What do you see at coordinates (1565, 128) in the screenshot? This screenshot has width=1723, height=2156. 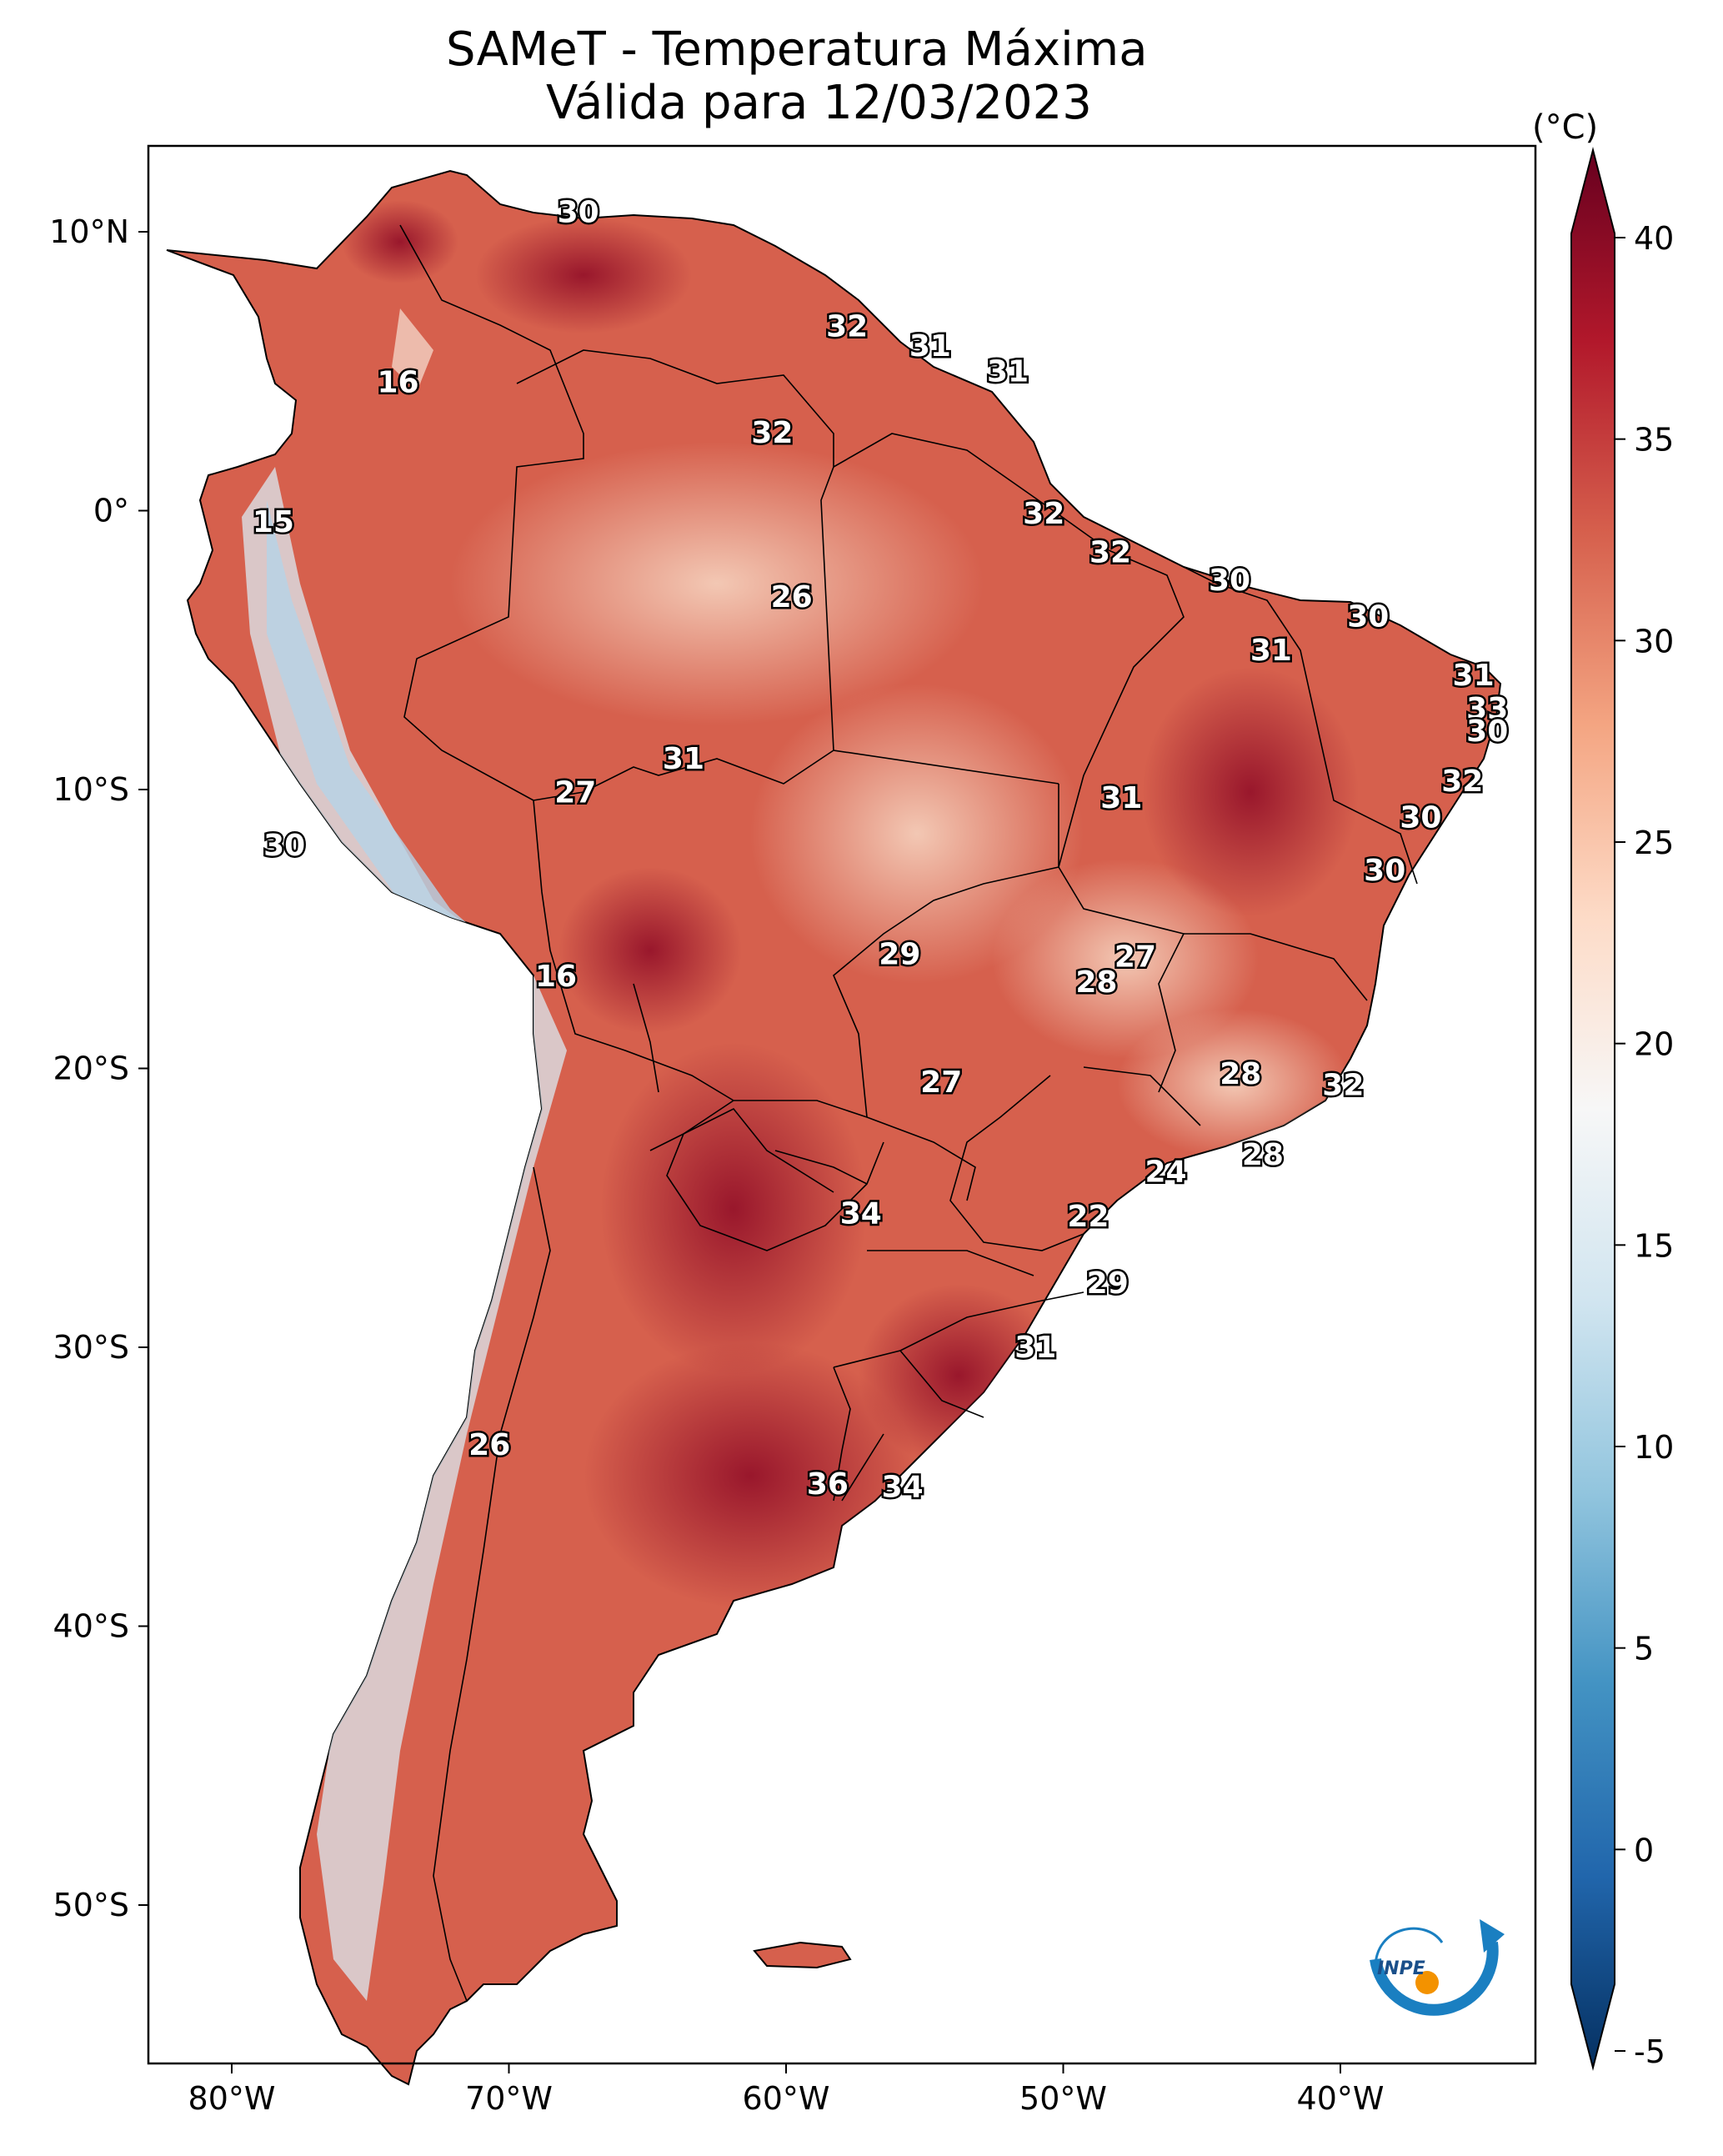 I see `colorbar-unit: (°C)` at bounding box center [1565, 128].